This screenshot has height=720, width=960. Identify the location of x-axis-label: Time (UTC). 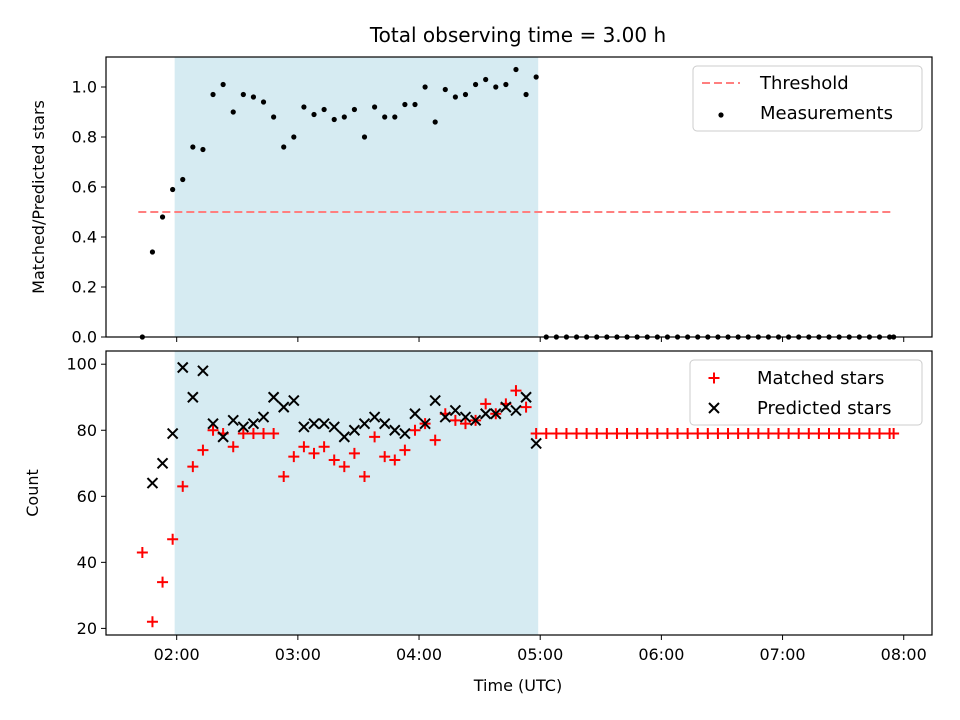
(517, 685).